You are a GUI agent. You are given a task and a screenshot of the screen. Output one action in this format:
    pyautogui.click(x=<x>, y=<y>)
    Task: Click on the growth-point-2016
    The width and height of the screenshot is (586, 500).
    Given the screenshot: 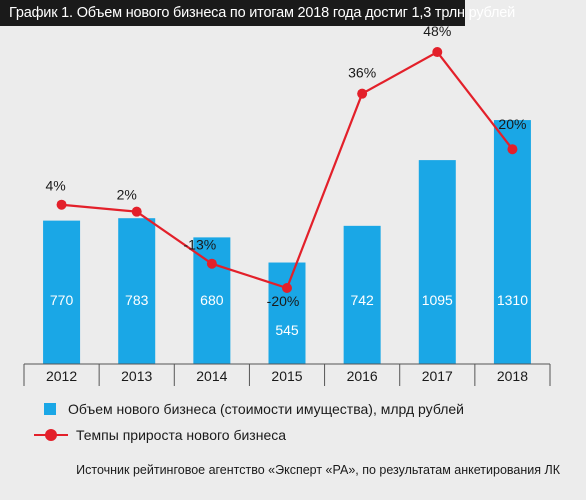 What is the action you would take?
    pyautogui.click(x=362, y=93)
    